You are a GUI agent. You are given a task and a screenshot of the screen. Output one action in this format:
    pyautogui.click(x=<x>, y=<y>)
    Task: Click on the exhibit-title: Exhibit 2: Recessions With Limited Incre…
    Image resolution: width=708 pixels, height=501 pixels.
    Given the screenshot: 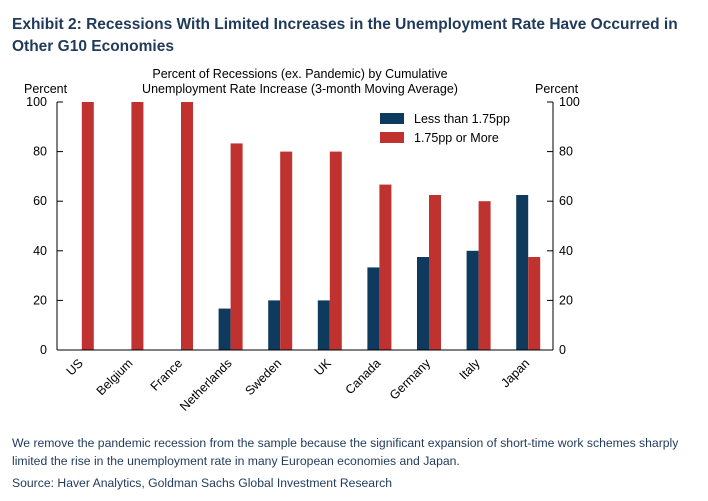 What is the action you would take?
    pyautogui.click(x=345, y=35)
    